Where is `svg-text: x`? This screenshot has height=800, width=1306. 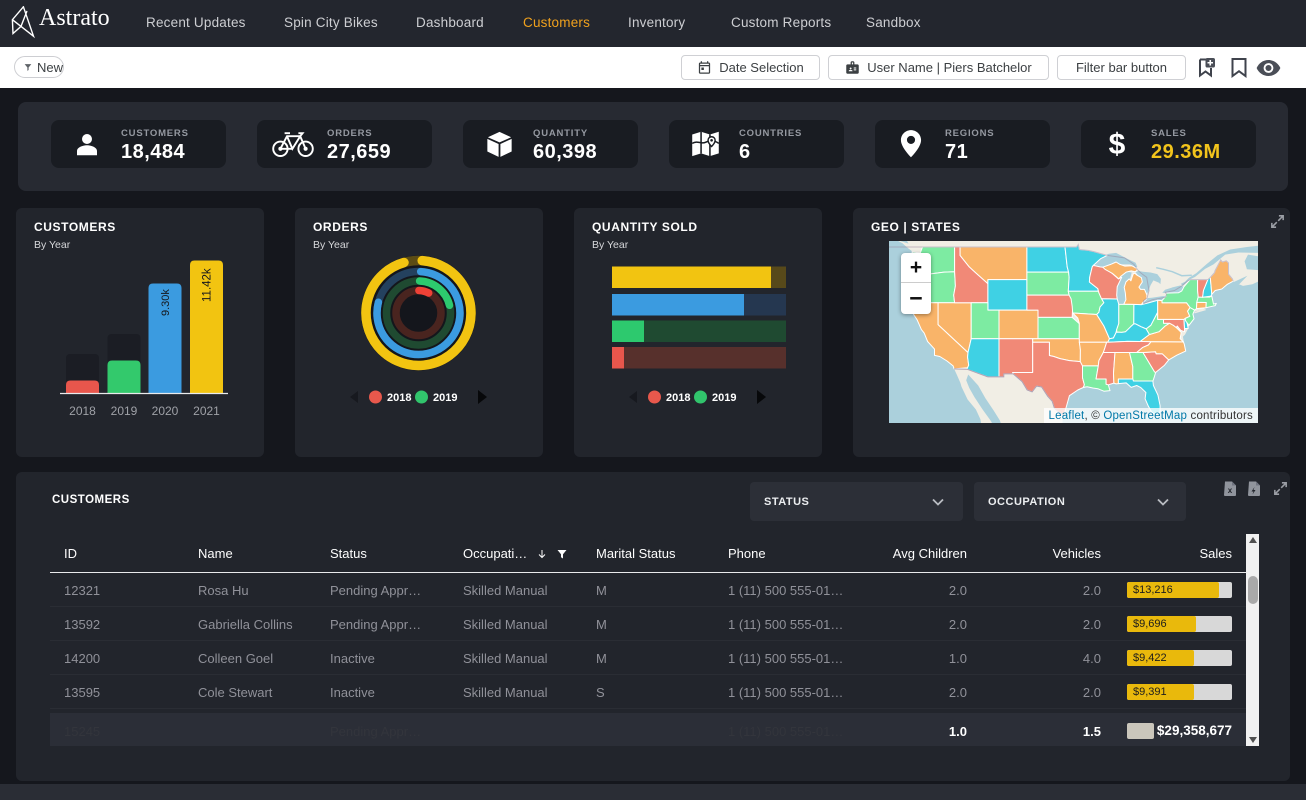
svg-text: x is located at coordinates (1230, 490).